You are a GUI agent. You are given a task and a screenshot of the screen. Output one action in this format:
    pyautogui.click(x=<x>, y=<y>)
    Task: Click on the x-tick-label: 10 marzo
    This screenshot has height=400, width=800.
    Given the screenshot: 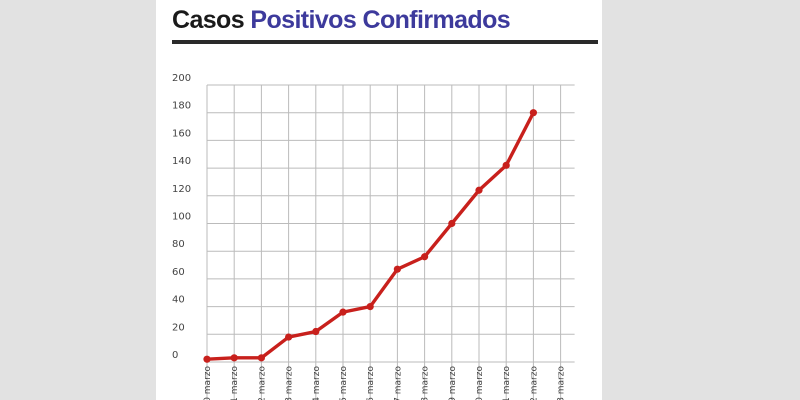 What is the action you would take?
    pyautogui.click(x=208, y=383)
    